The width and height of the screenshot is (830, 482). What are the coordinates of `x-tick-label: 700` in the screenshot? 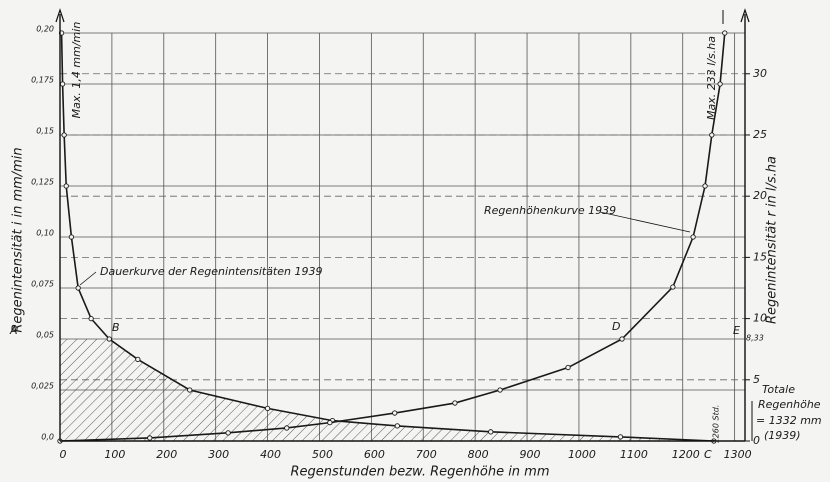 It's located at (426, 454).